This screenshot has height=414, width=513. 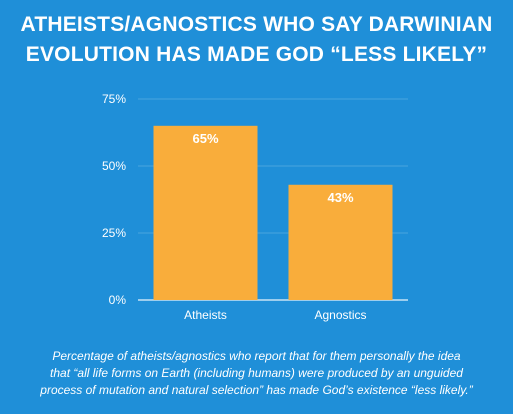 I want to click on data-label: 43%, so click(x=340, y=197).